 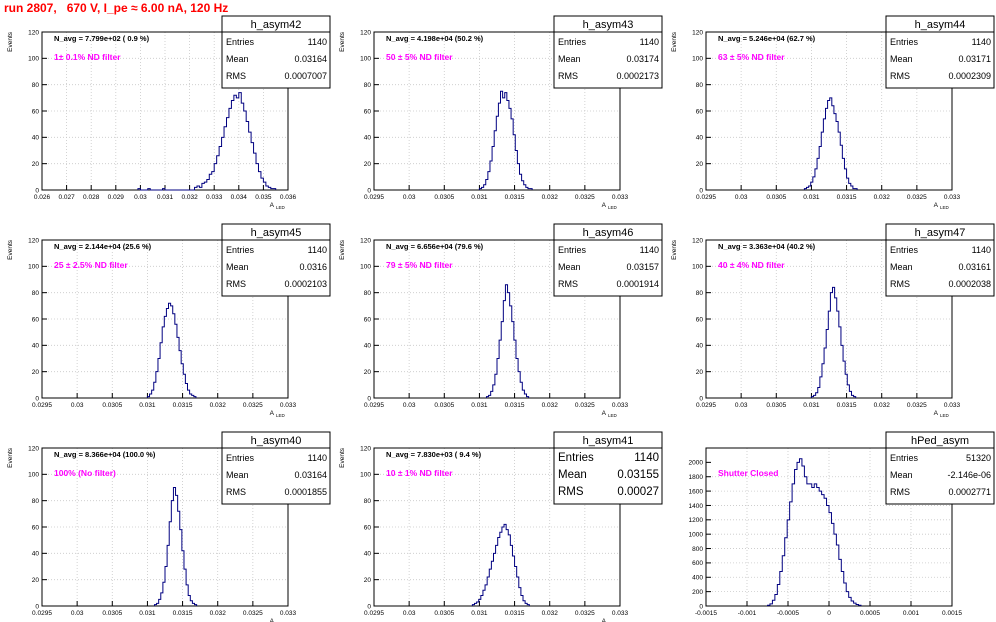 I want to click on stats-box: h_asym41 Entries 1140 Mean 0.03155 RMS 0.00027, so click(x=608, y=468).